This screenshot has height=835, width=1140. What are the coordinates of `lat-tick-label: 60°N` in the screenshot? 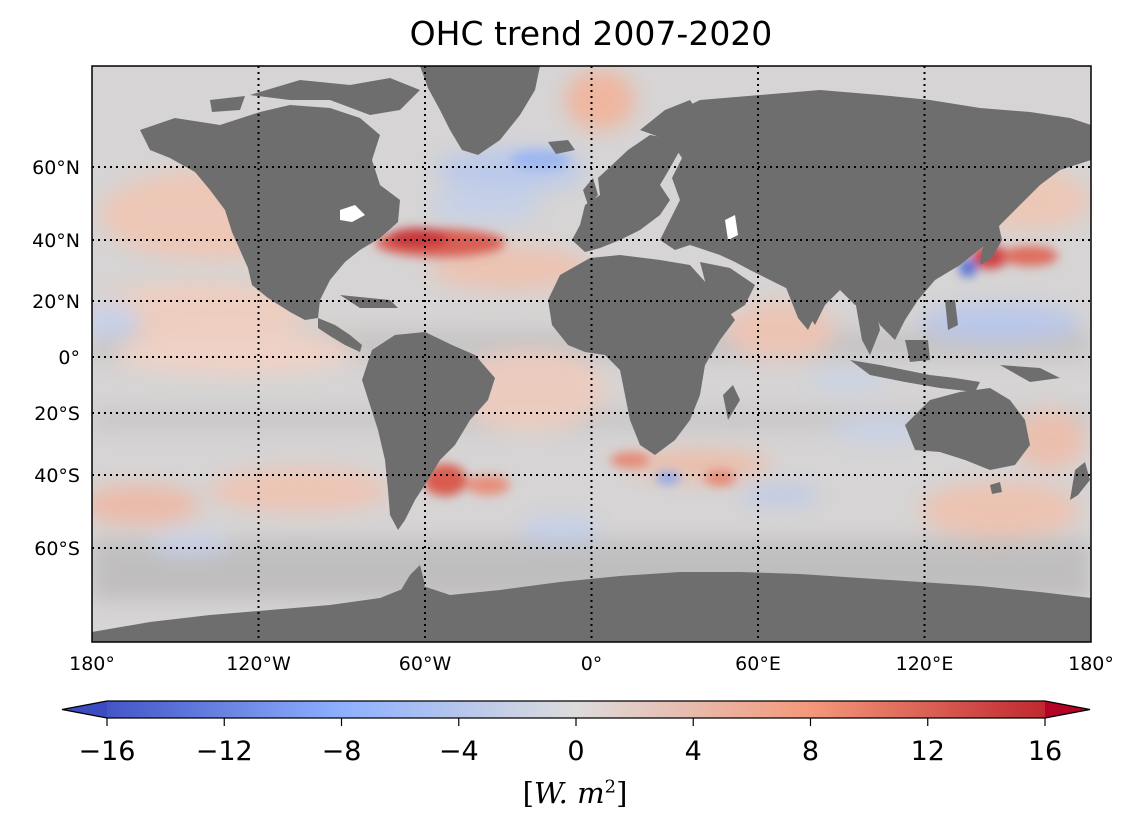 It's located at (56, 168).